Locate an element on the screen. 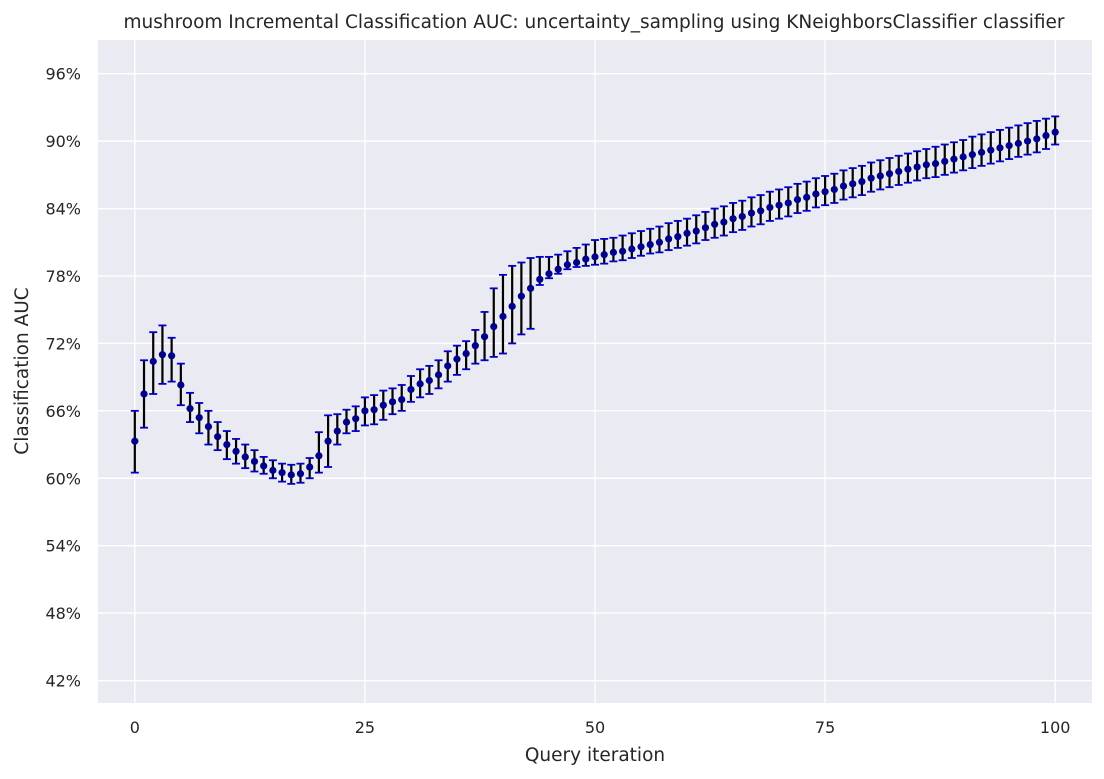 The width and height of the screenshot is (1104, 779). y-tick-label: 66% is located at coordinates (63, 411).